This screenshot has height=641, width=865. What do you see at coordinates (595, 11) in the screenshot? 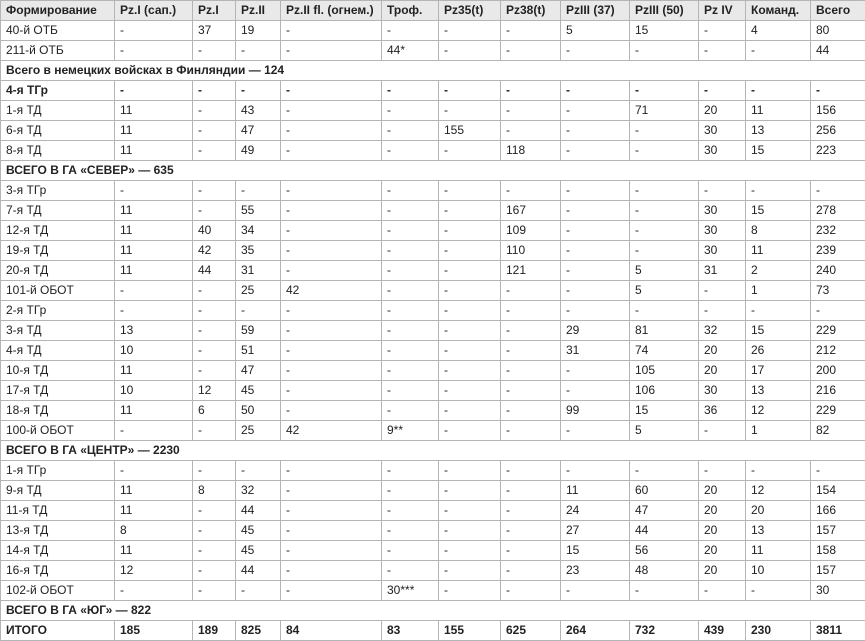
I see `column-header: PzIII (37)` at bounding box center [595, 11].